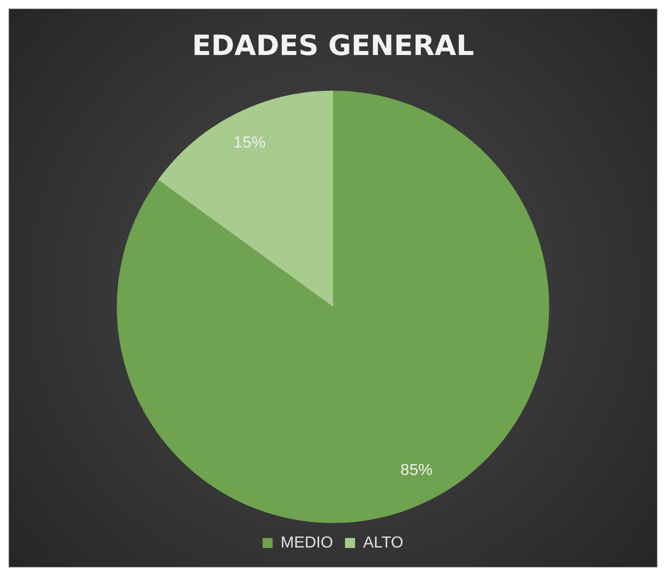 The image size is (668, 579). Describe the element at coordinates (250, 143) in the screenshot. I see `data-label: 15%` at that location.